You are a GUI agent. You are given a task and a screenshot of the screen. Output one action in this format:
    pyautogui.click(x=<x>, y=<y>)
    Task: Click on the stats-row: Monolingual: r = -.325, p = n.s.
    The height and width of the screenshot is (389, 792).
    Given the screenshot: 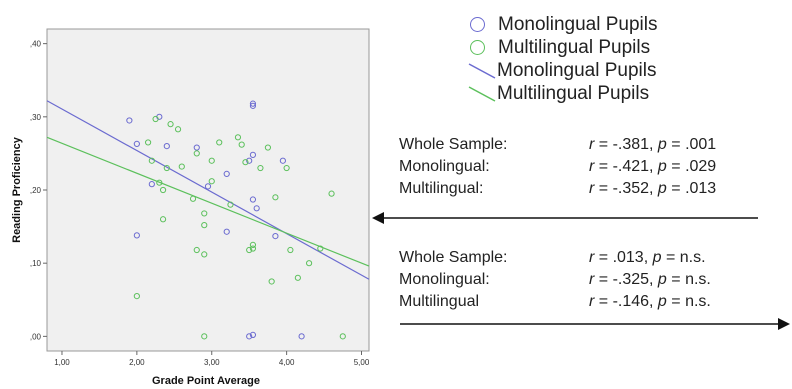 What is the action you would take?
    pyautogui.click(x=589, y=282)
    